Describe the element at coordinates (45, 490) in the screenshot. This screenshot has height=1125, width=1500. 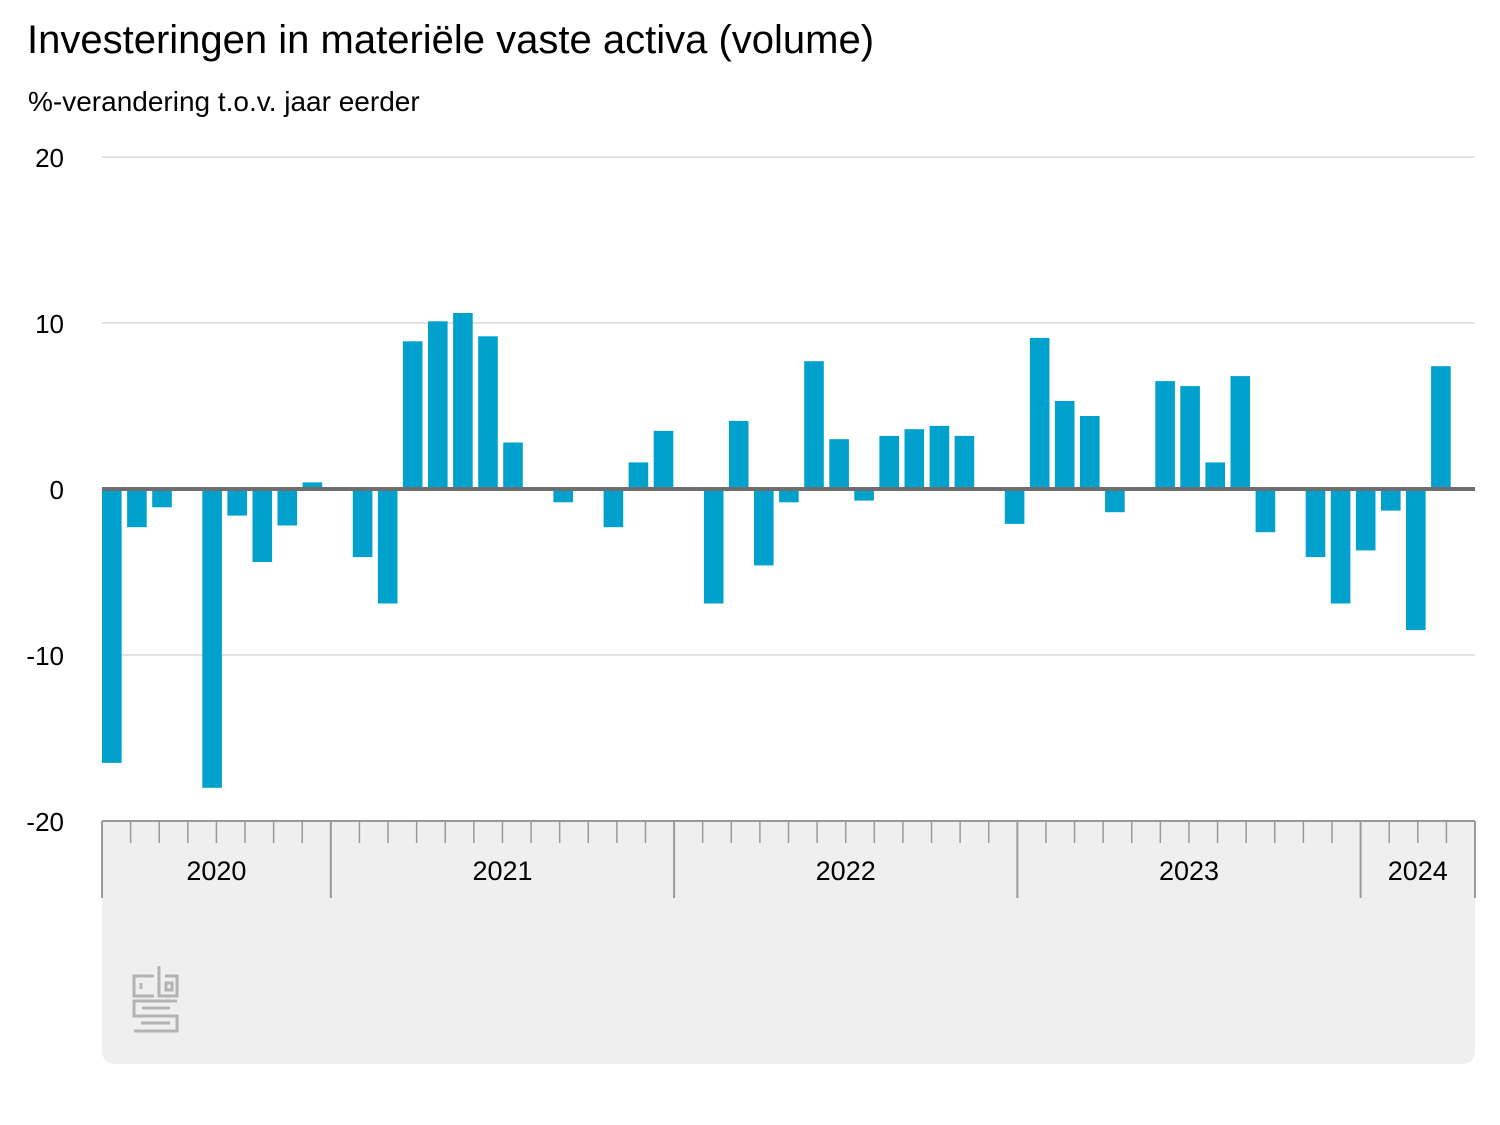
I see `y-axis-ticks: 20 10 0 -10 -20` at that location.